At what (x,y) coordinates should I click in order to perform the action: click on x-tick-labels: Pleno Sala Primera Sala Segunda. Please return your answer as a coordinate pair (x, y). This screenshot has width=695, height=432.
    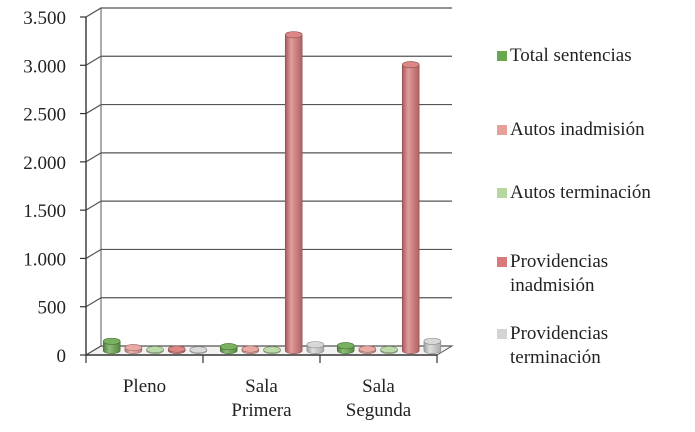
    Looking at the image, I should click on (267, 398).